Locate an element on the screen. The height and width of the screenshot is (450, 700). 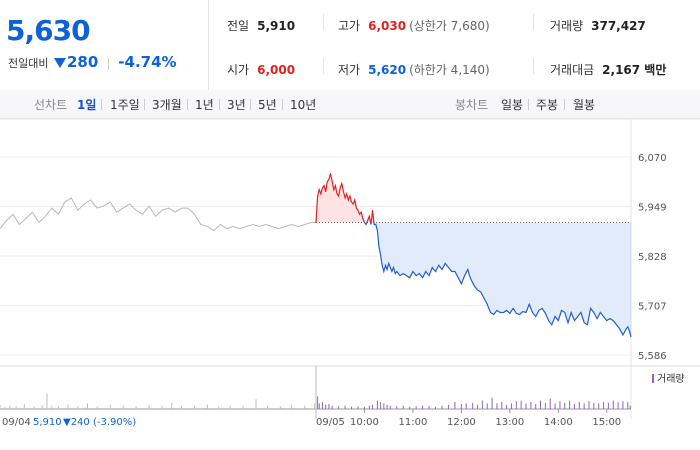
volume-label: 거래량 is located at coordinates (567, 26).